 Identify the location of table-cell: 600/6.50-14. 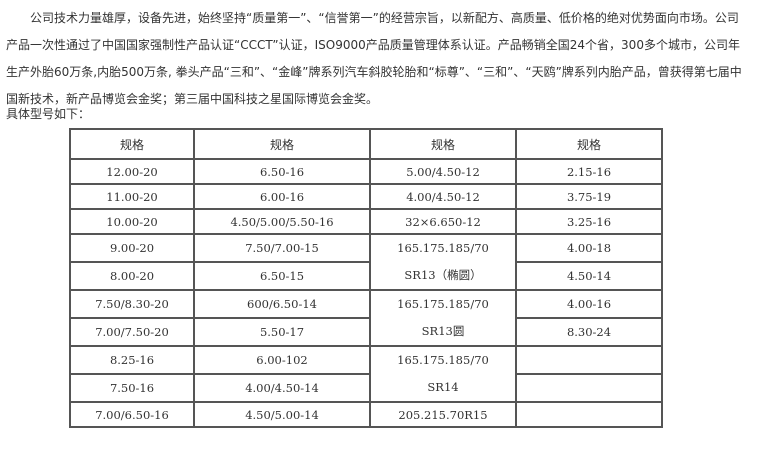
(282, 304).